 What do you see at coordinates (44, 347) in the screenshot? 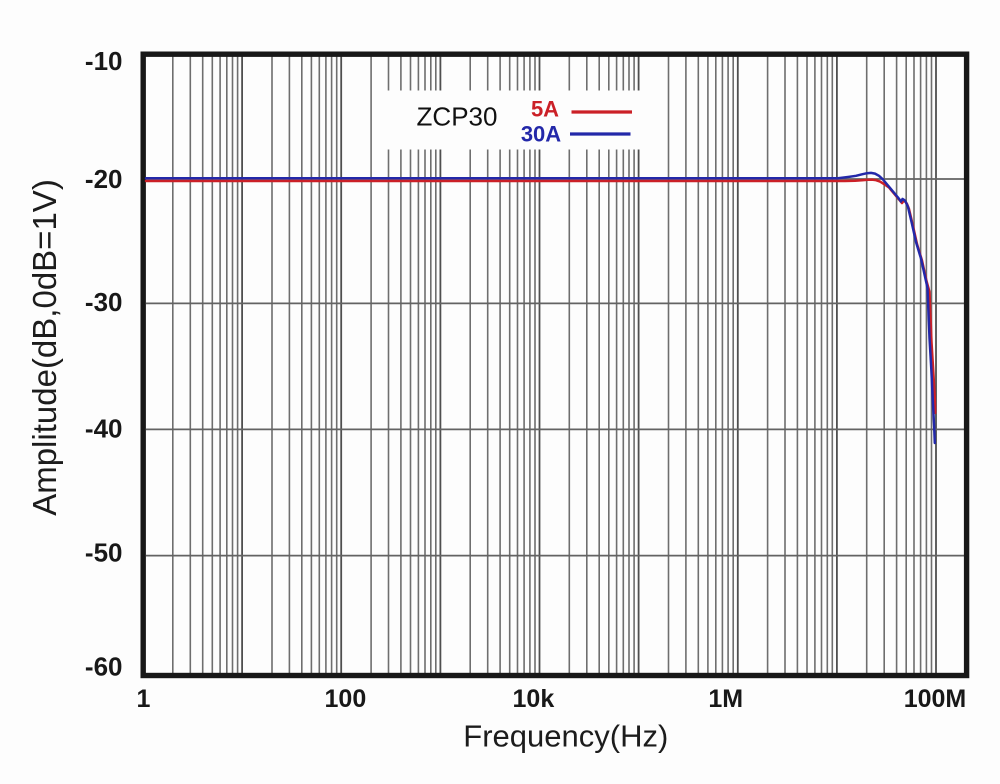
I see `svg-text: Amplitude(dB,0dB=1V)` at bounding box center [44, 347].